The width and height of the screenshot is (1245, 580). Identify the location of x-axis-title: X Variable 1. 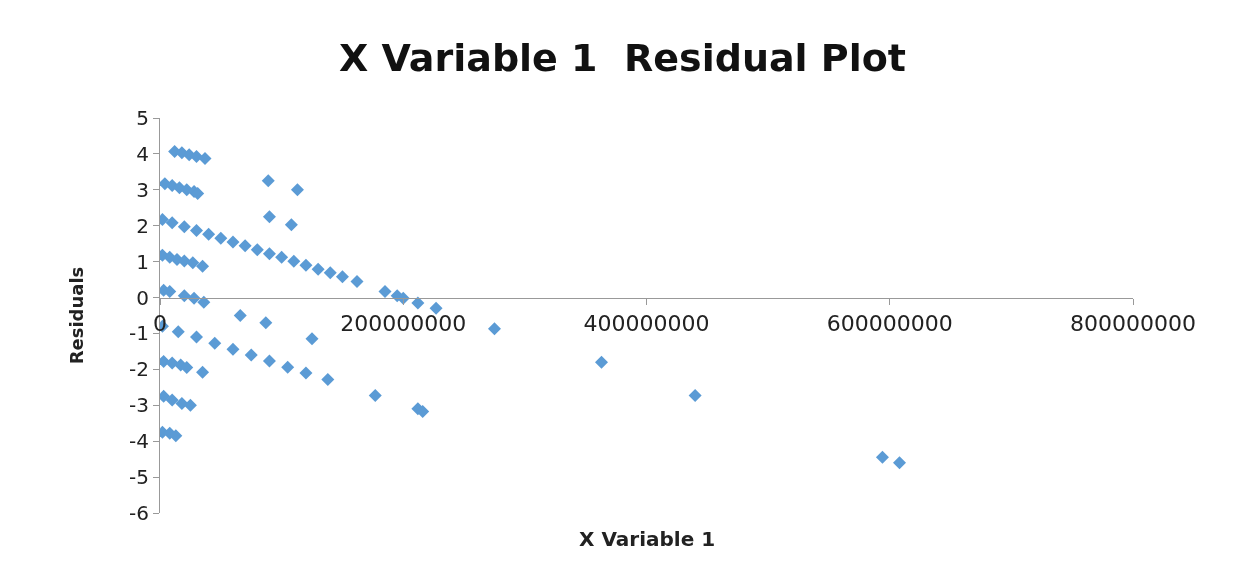
(647, 539).